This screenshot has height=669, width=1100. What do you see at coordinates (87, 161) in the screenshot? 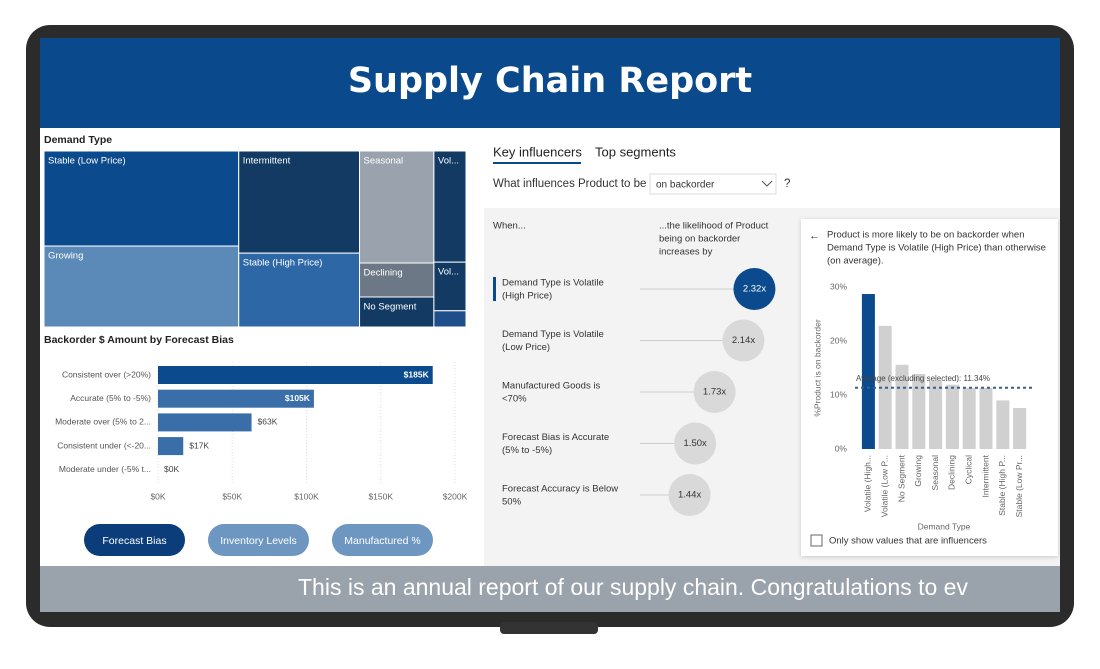
I see `treemap-label: Stable (Low Price)` at bounding box center [87, 161].